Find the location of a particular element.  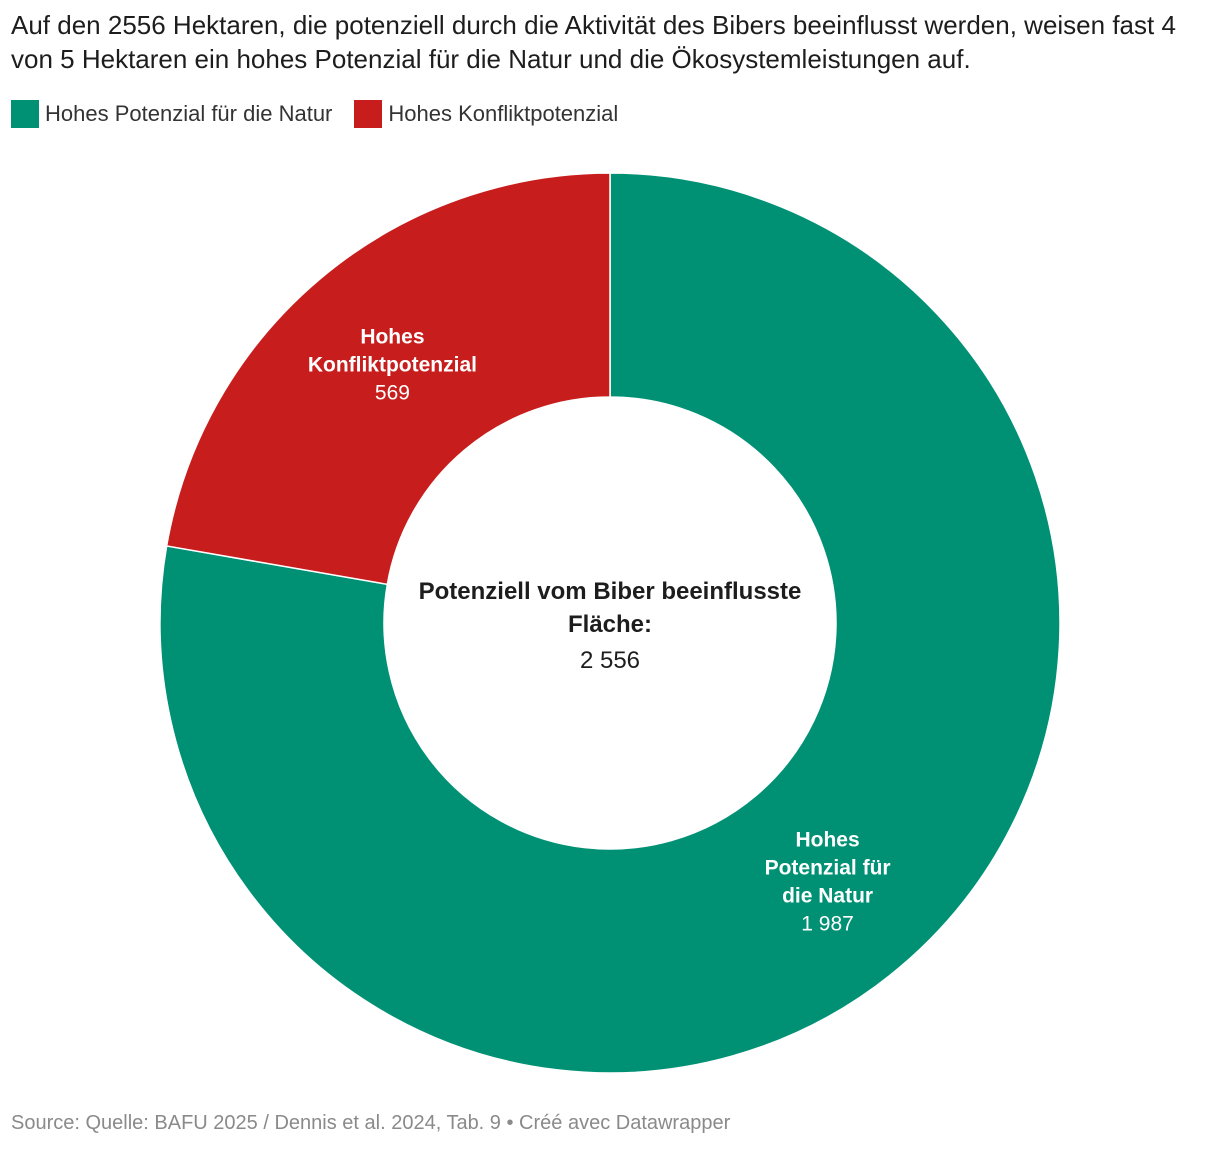

legend-item-konflikt: Hohes Konfliktpotenzial is located at coordinates (486, 114).